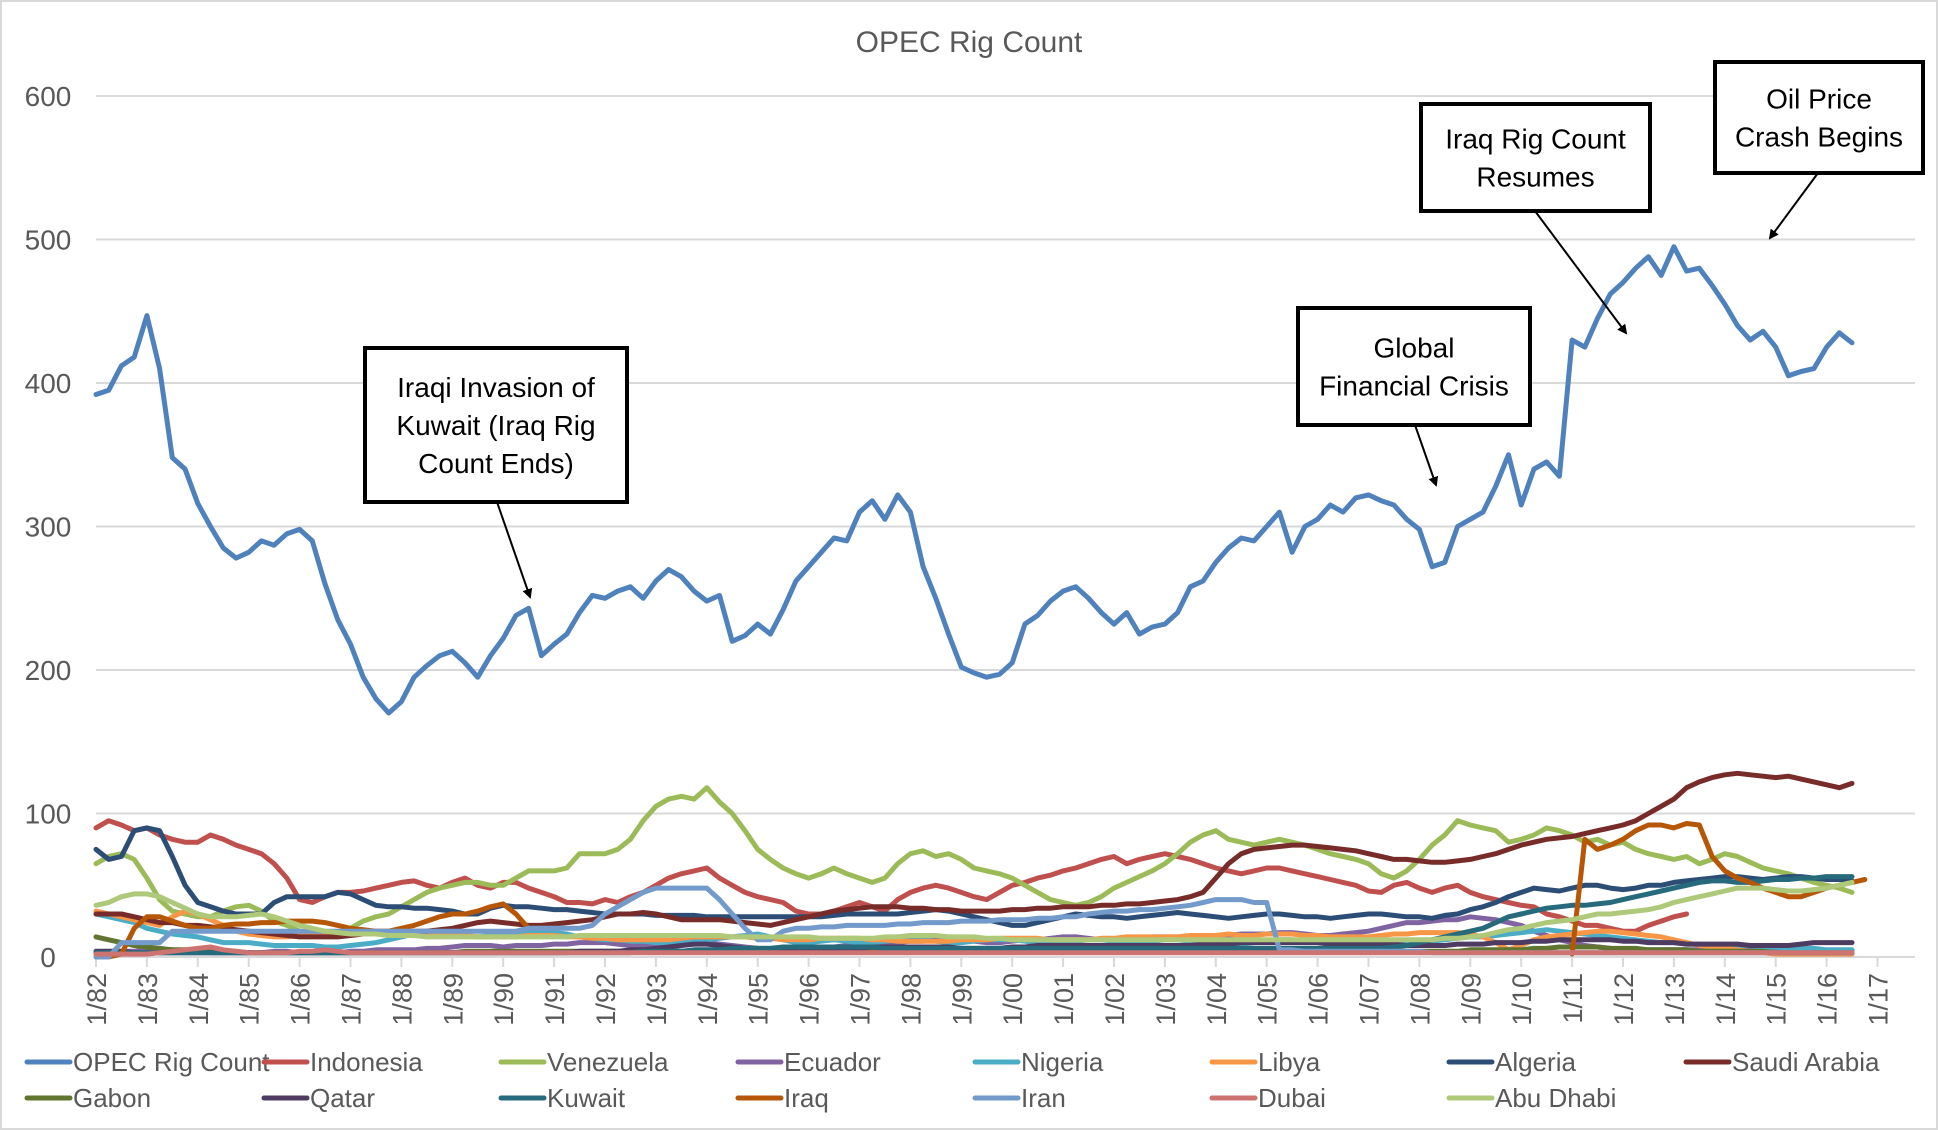 The width and height of the screenshot is (1938, 1130). What do you see at coordinates (657, 999) in the screenshot?
I see `x-tick-label: 1/93` at bounding box center [657, 999].